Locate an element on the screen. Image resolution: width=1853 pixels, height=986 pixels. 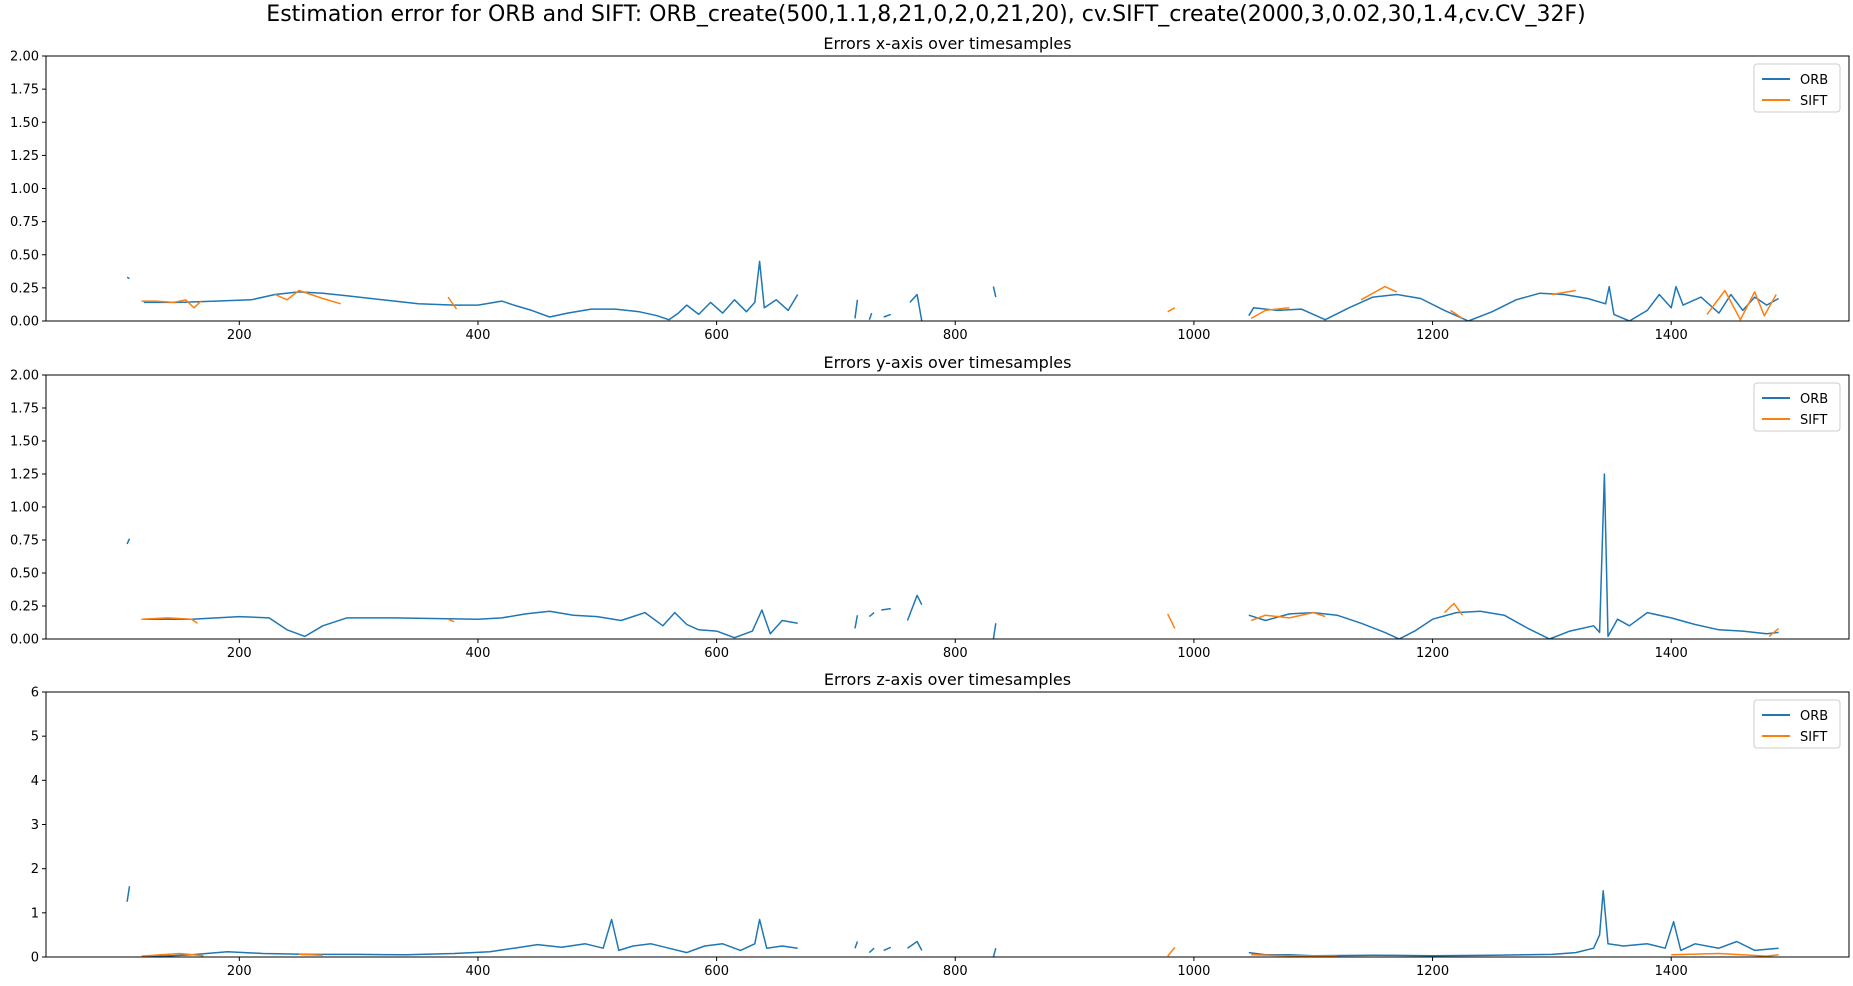
y-tick-label: 3 is located at coordinates (35, 825).